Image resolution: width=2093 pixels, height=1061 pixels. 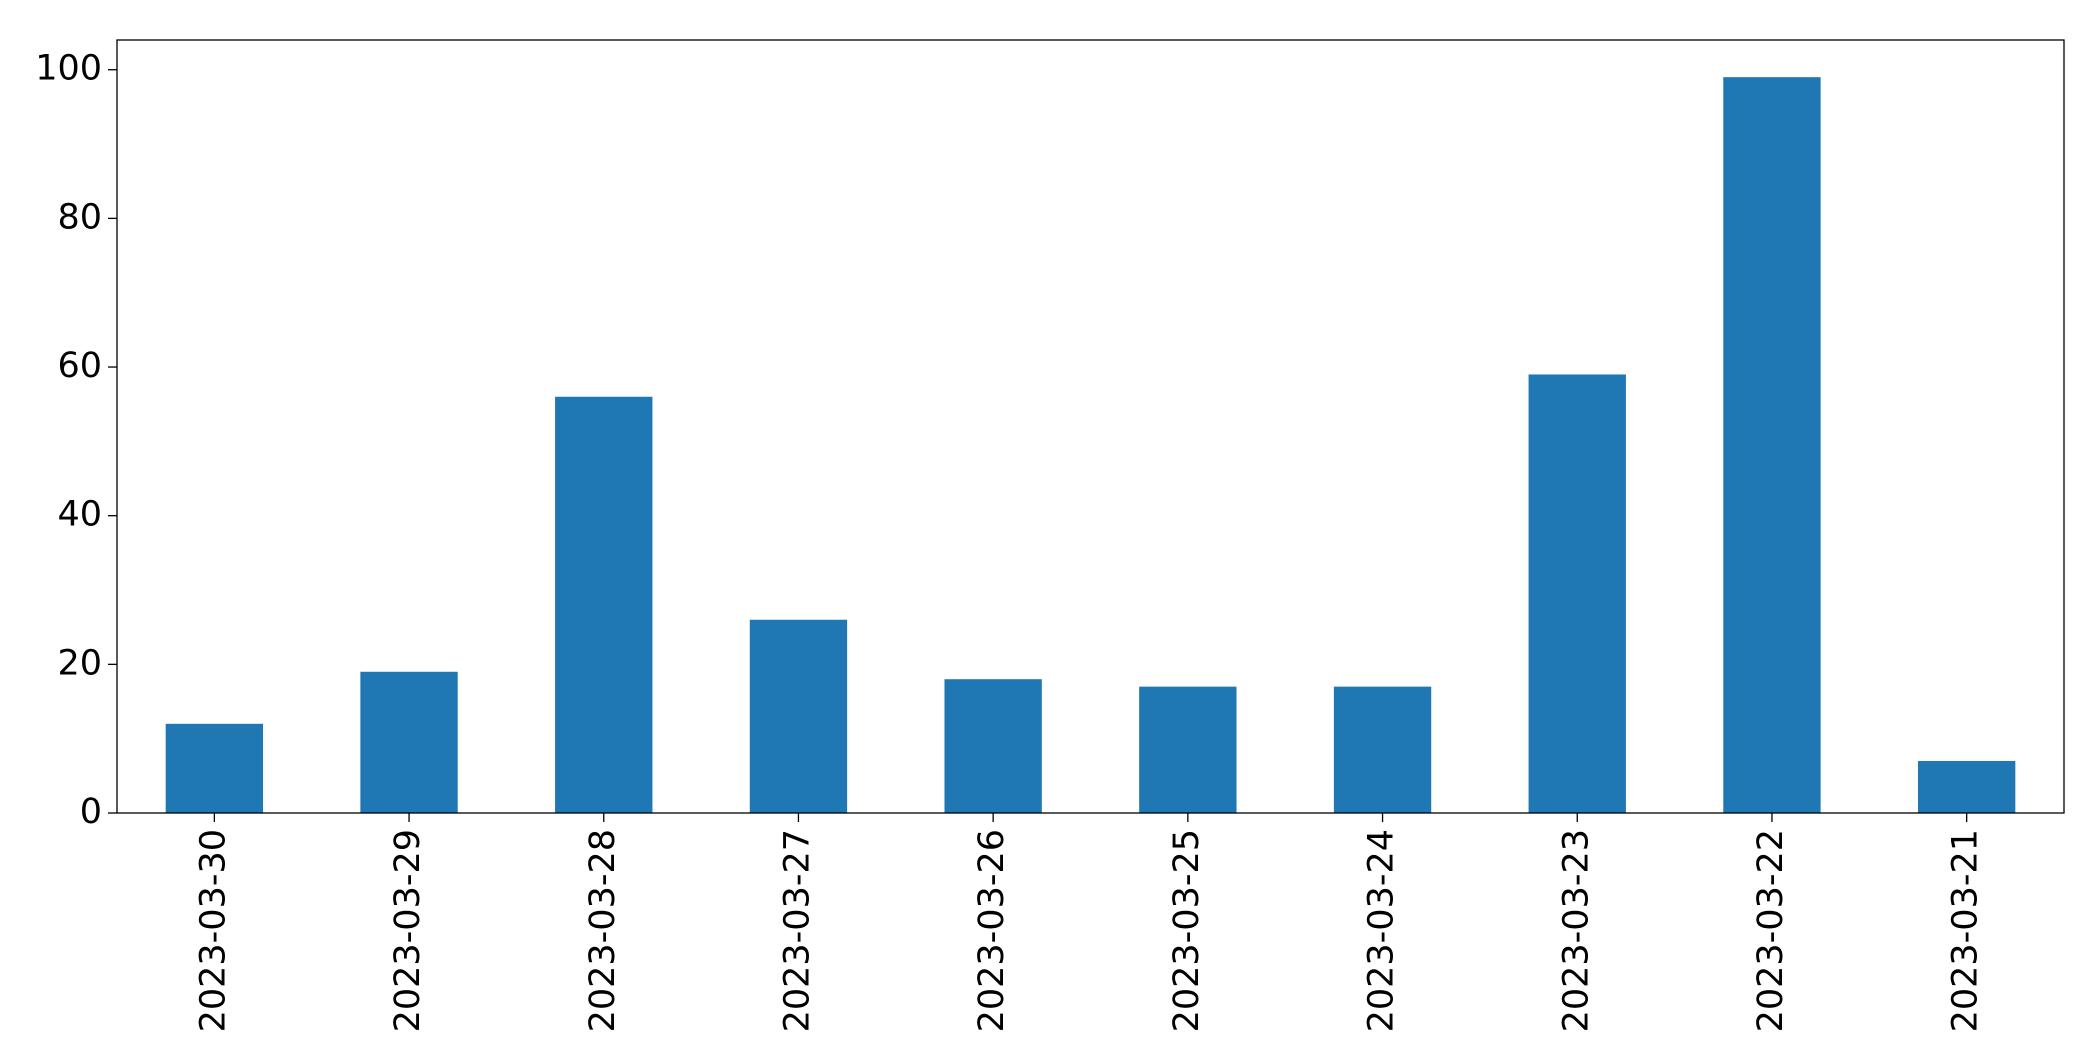 I want to click on x-tick-label: 2023-03-30, so click(x=213, y=930).